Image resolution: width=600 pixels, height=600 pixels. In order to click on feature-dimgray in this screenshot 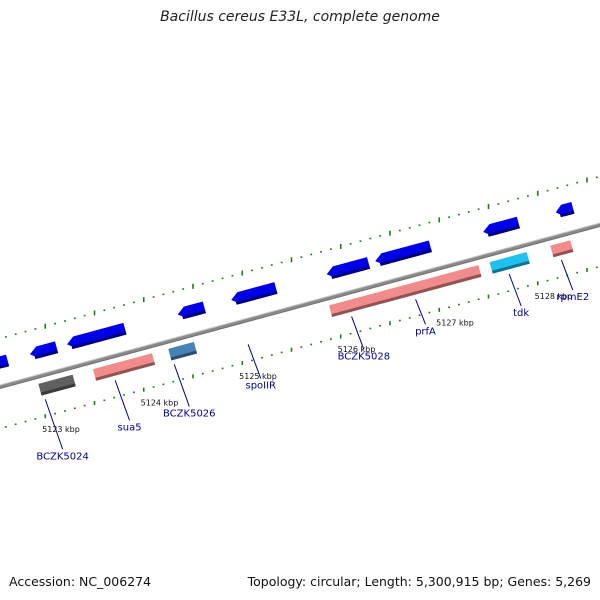, I will do `click(57, 385)`.